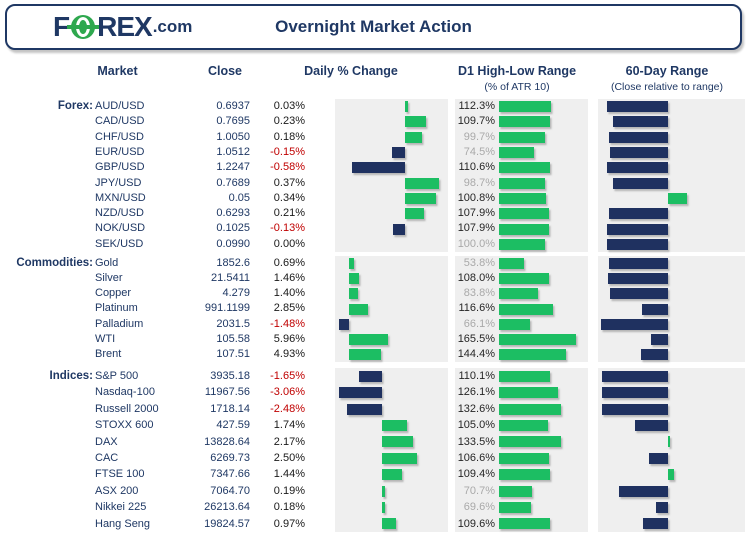 The width and height of the screenshot is (749, 545). Describe the element at coordinates (230, 408) in the screenshot. I see `close-cell: 1718.14` at that location.